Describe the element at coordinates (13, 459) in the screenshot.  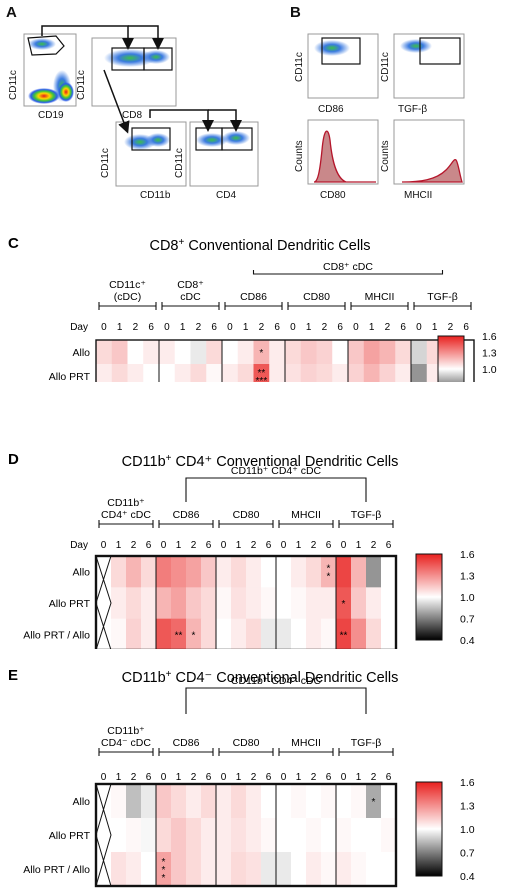
I see `panel-label: D` at that location.